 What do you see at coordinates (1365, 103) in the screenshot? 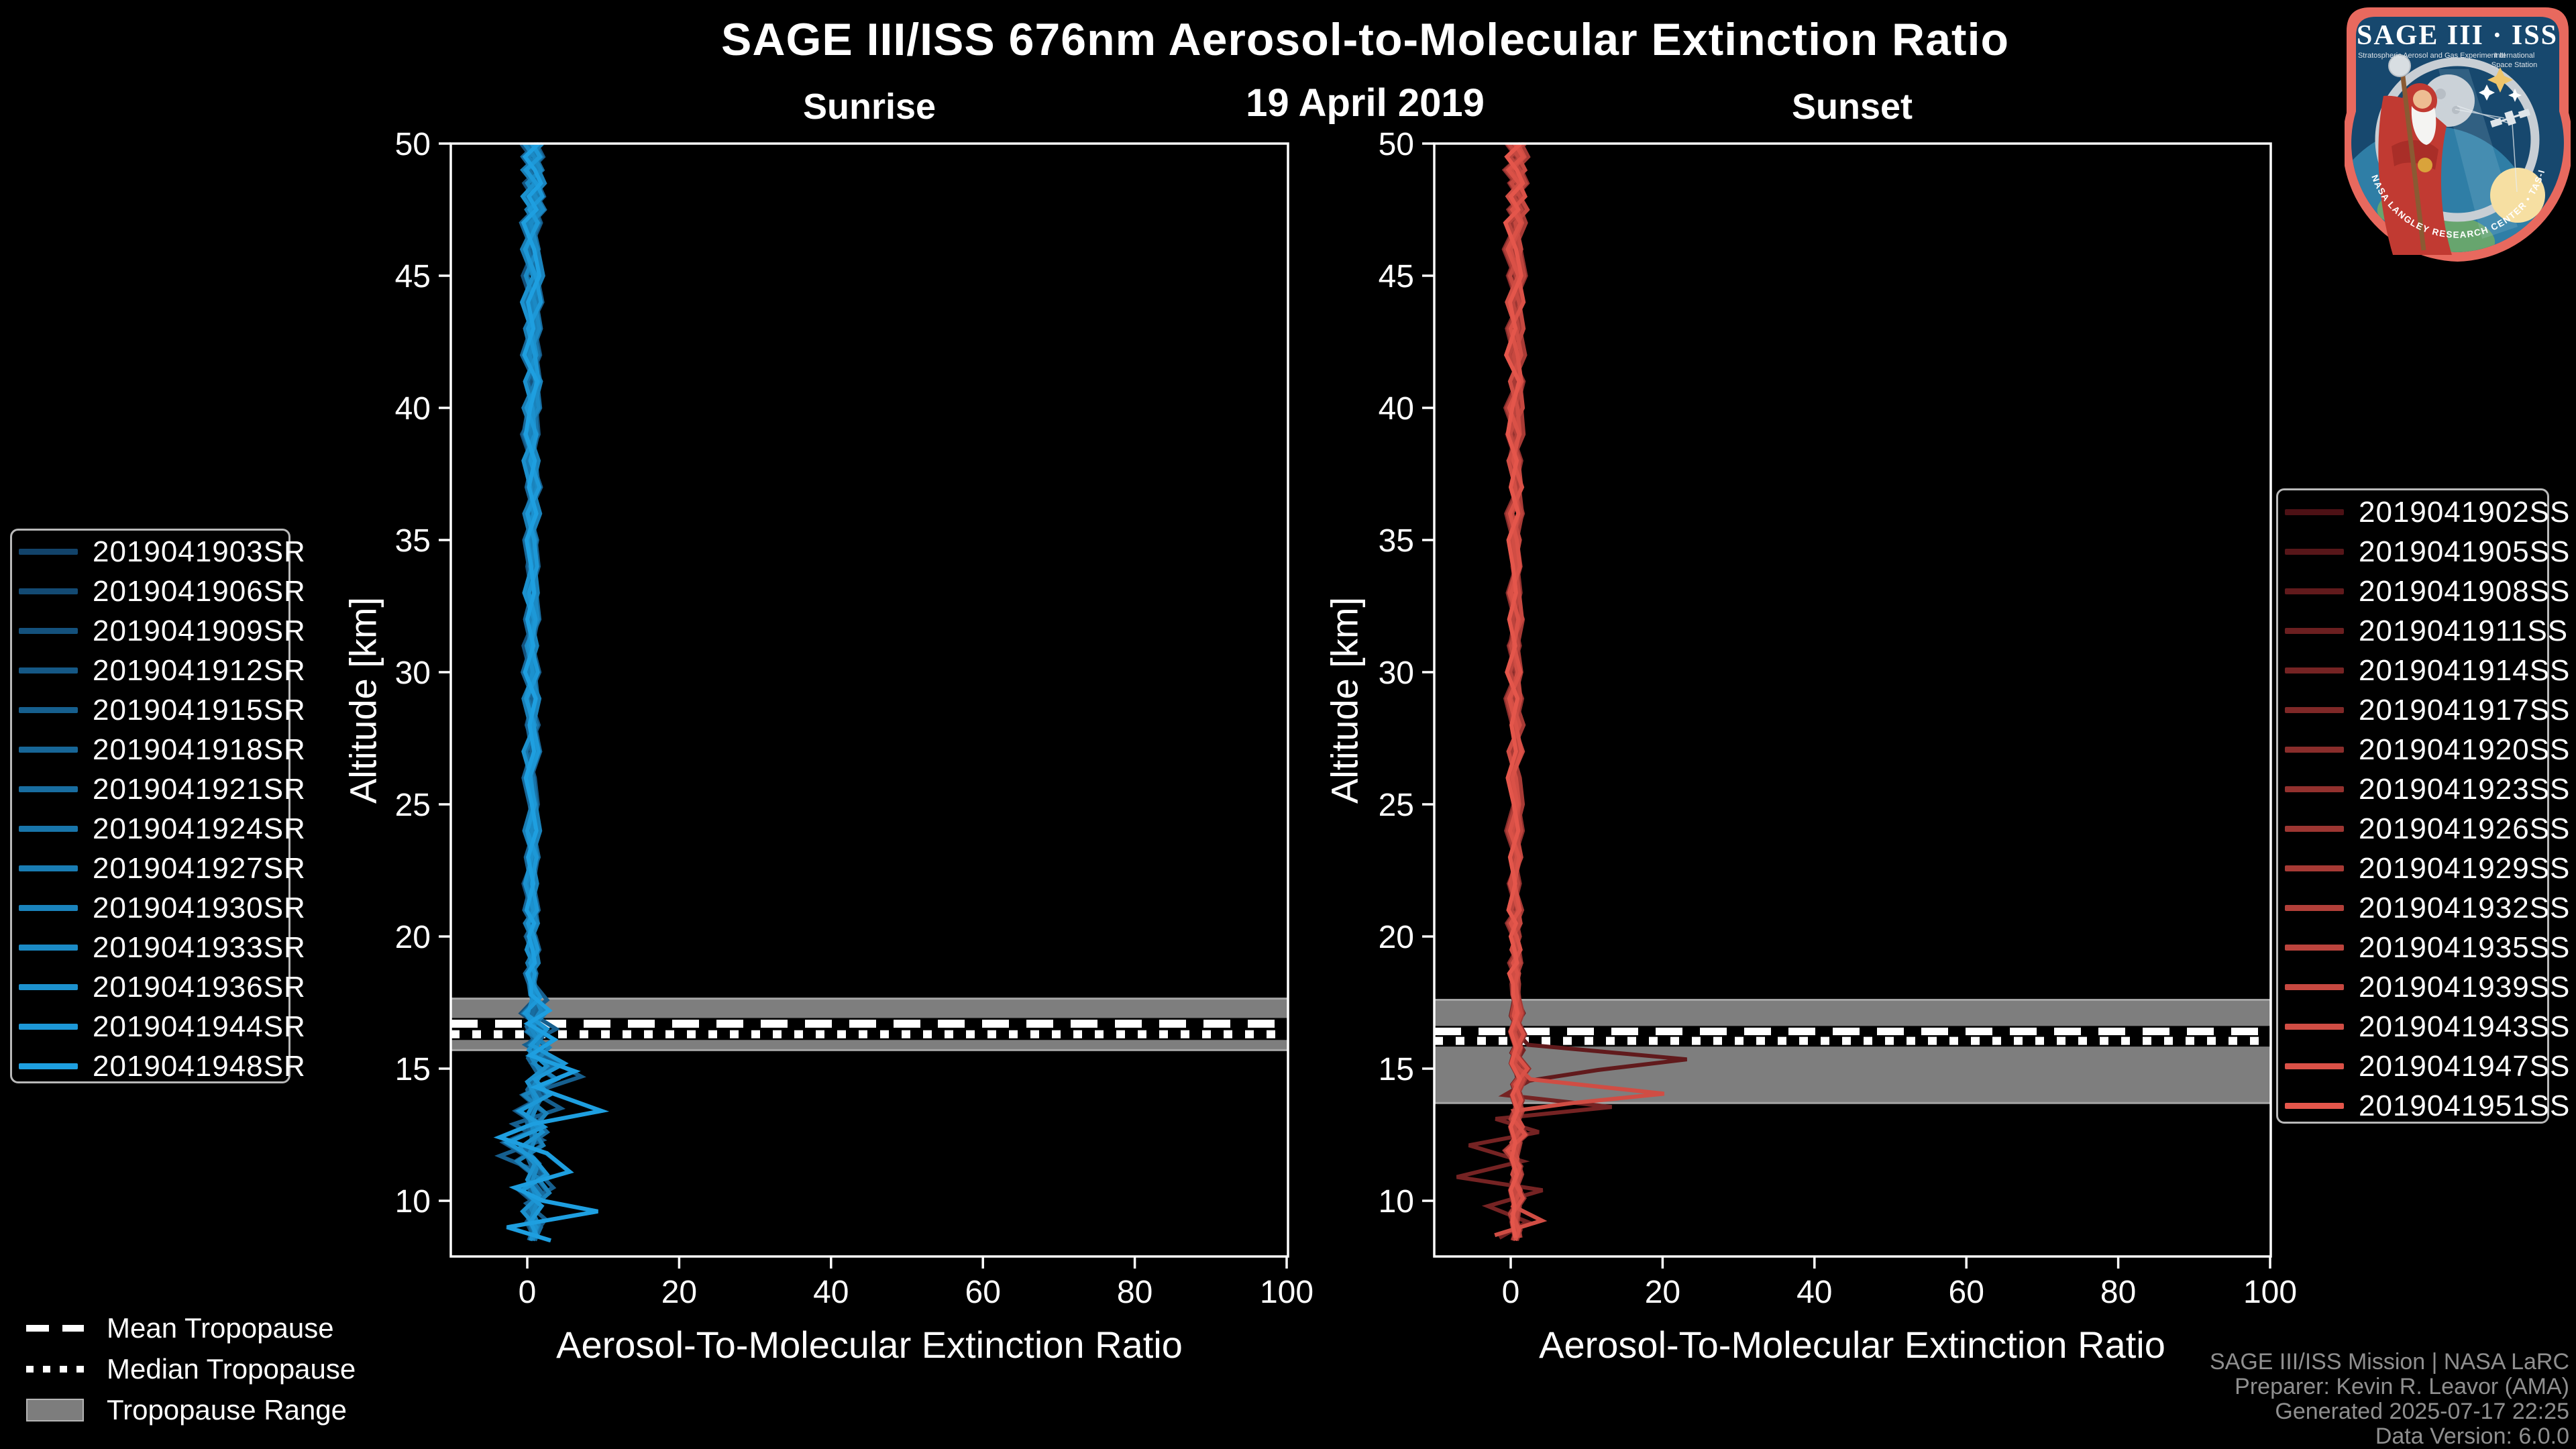
I see `date-subtitle: 19 April 2019` at bounding box center [1365, 103].